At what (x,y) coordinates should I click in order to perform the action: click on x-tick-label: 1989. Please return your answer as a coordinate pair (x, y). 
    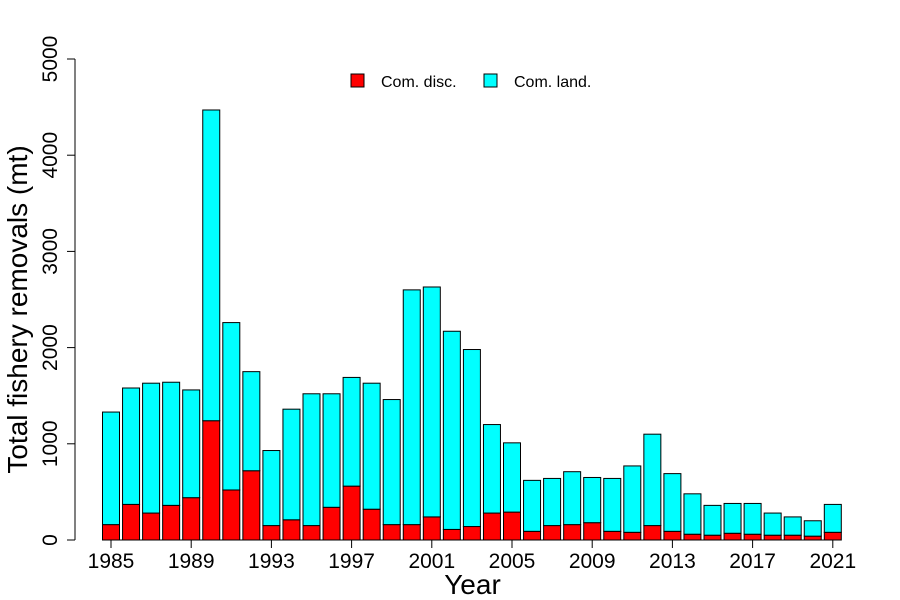
    Looking at the image, I should click on (191, 561).